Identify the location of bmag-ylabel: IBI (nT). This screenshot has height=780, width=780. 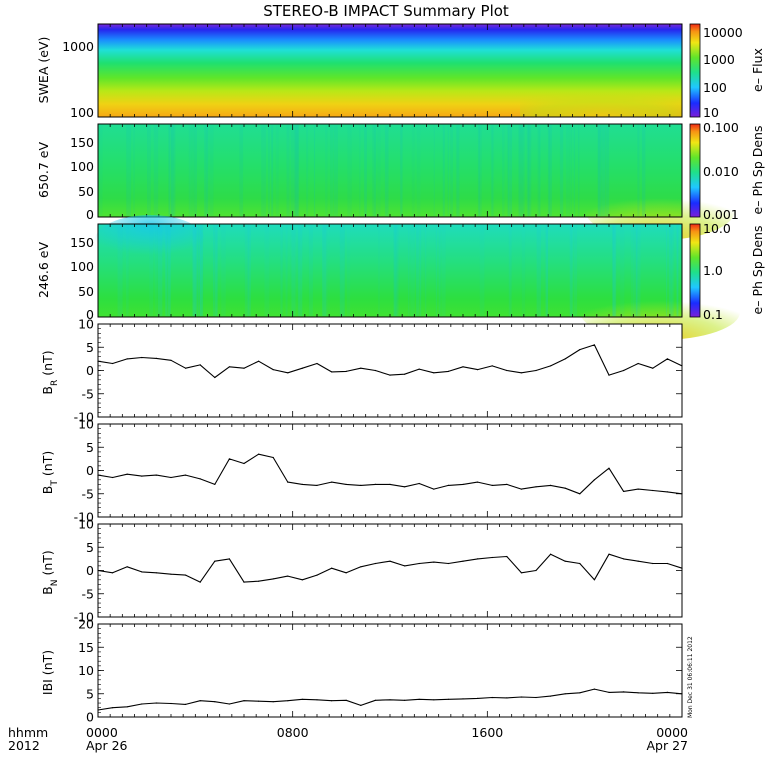
(47, 672).